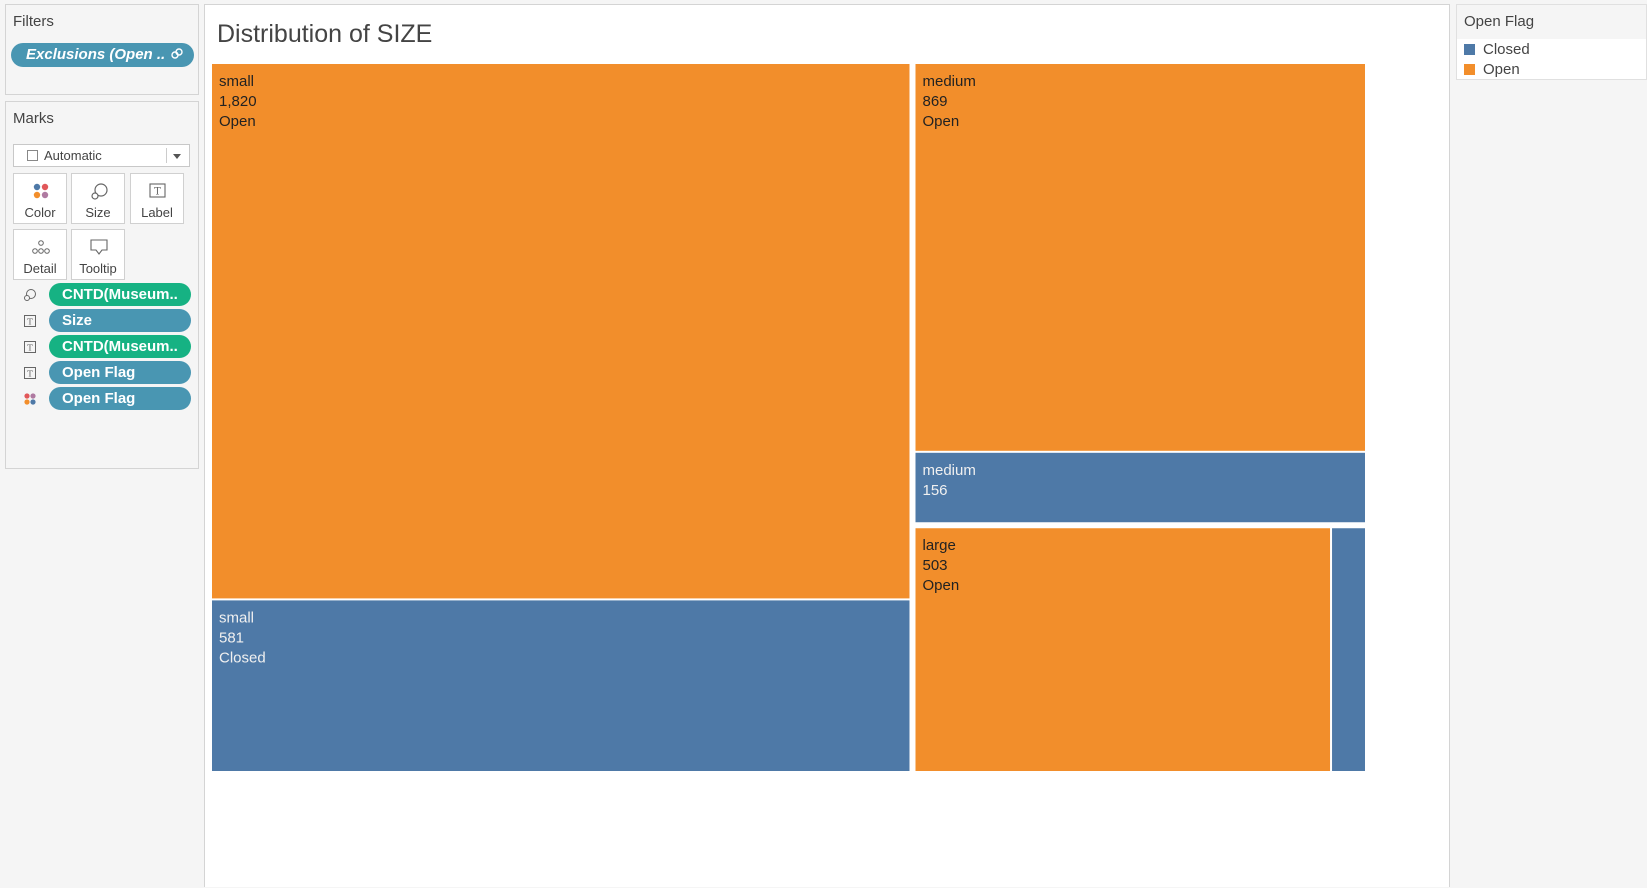 This screenshot has height=888, width=1647. Describe the element at coordinates (1506, 49) in the screenshot. I see `legend-item-label: Closed` at that location.